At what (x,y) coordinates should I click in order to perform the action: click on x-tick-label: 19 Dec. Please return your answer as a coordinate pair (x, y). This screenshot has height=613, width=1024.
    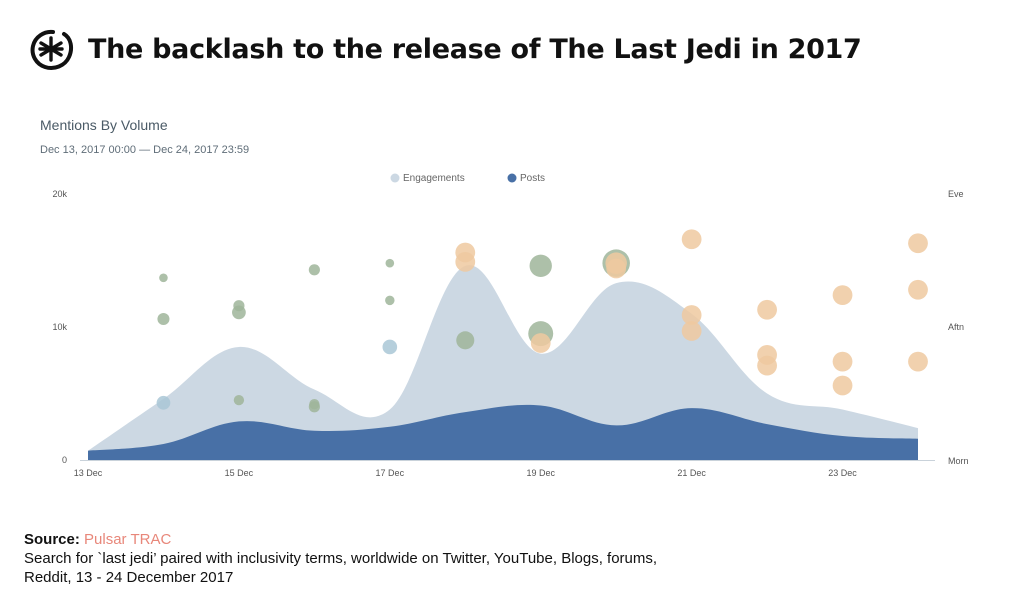
    Looking at the image, I should click on (540, 473).